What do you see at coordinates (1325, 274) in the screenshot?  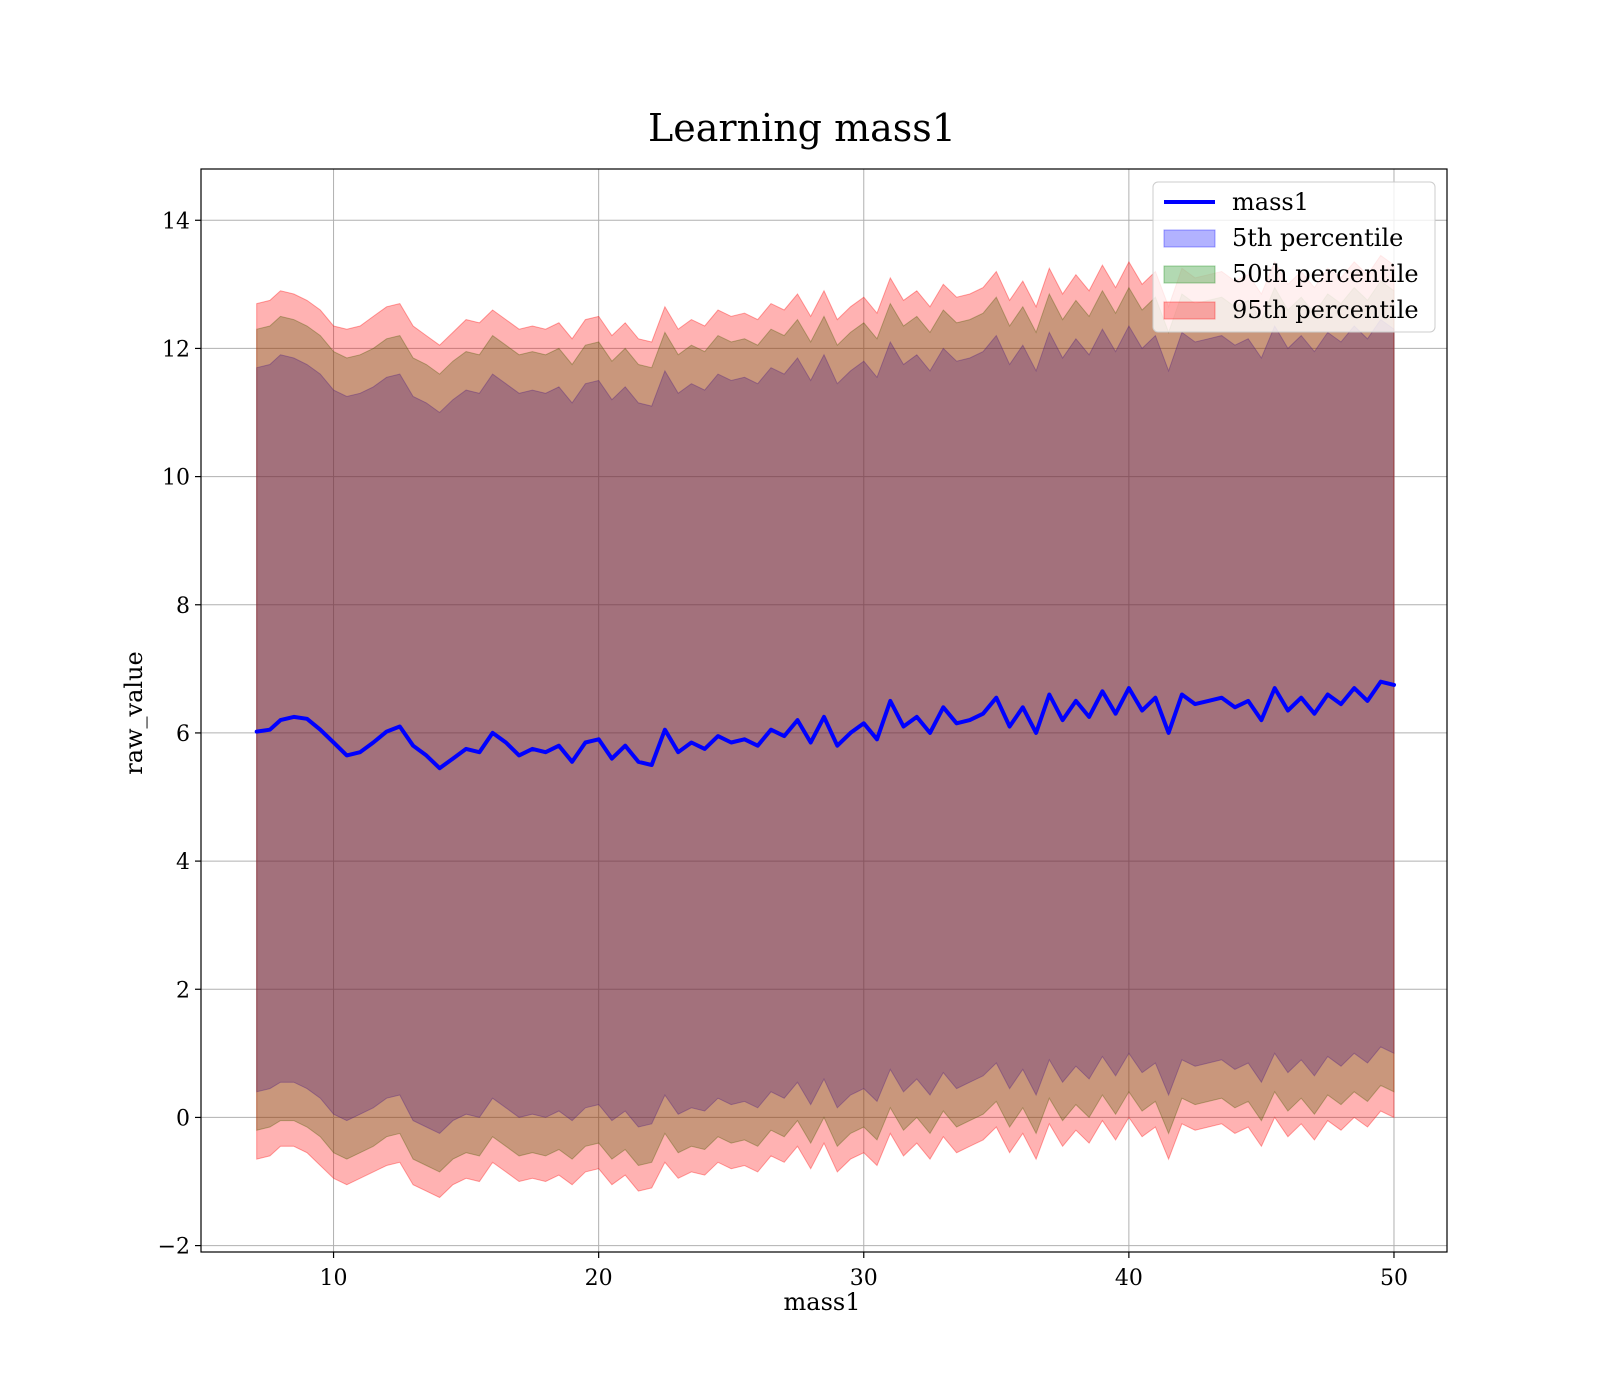 I see `legend-label: 50th percentile` at bounding box center [1325, 274].